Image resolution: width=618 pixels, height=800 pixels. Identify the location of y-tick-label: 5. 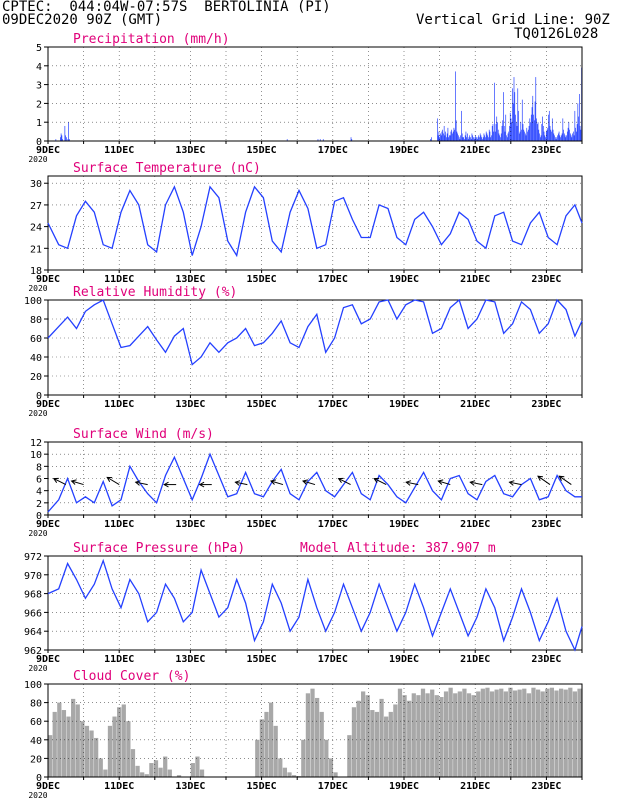
(39, 48).